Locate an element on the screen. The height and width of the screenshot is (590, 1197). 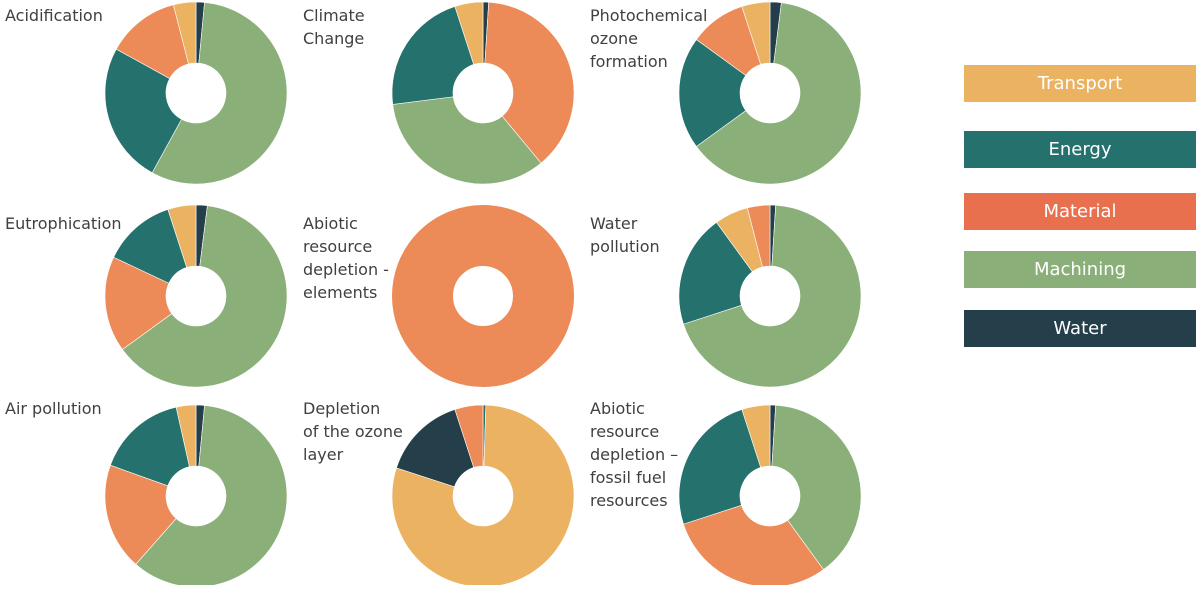
chart-title-air-pollution: Air pollution is located at coordinates (53, 408).